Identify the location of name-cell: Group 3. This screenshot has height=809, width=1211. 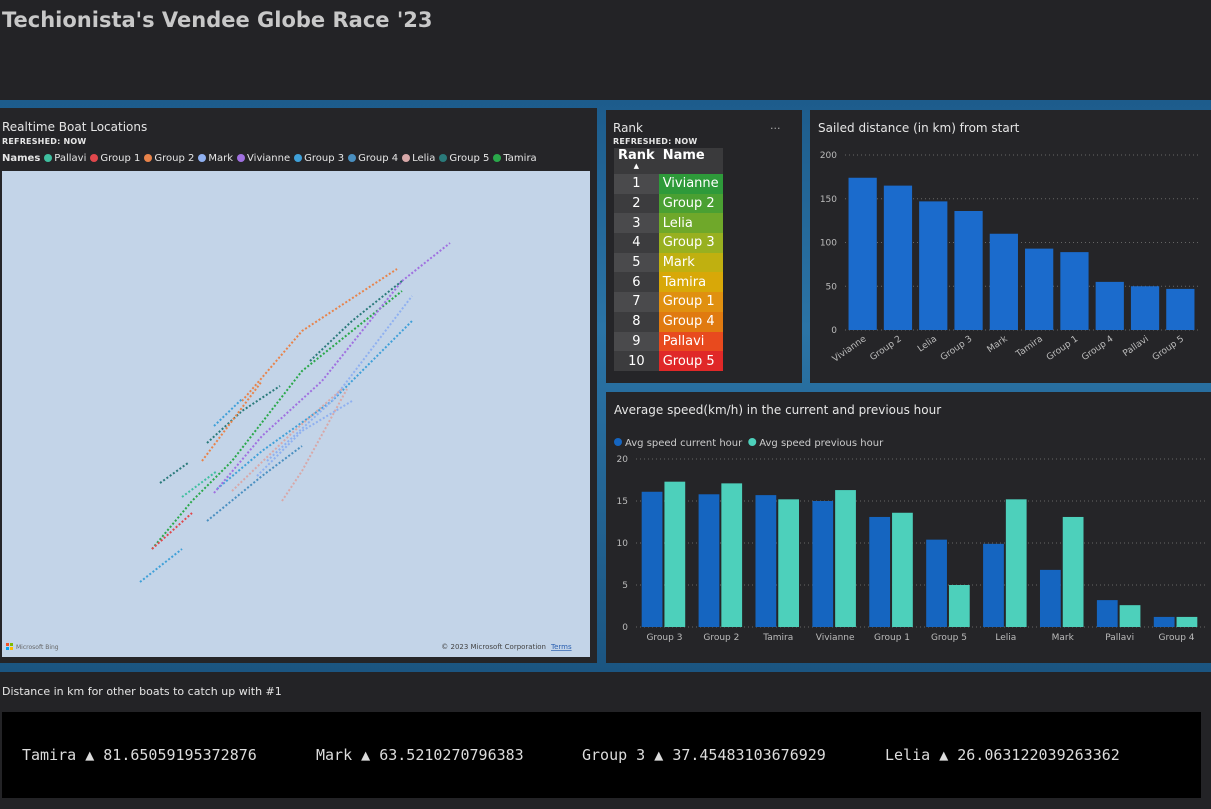
(690, 243).